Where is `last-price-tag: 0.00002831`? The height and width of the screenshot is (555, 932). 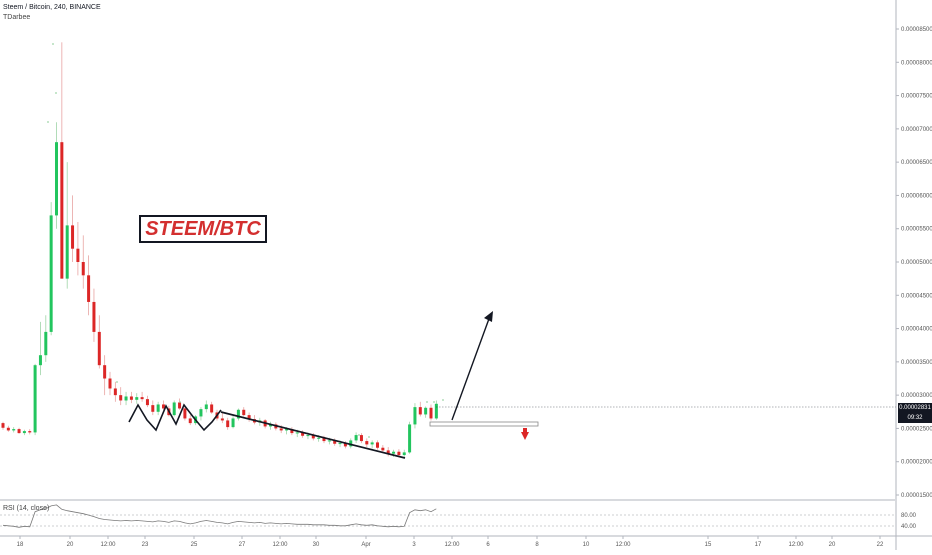
last-price-tag: 0.00002831 is located at coordinates (915, 408).